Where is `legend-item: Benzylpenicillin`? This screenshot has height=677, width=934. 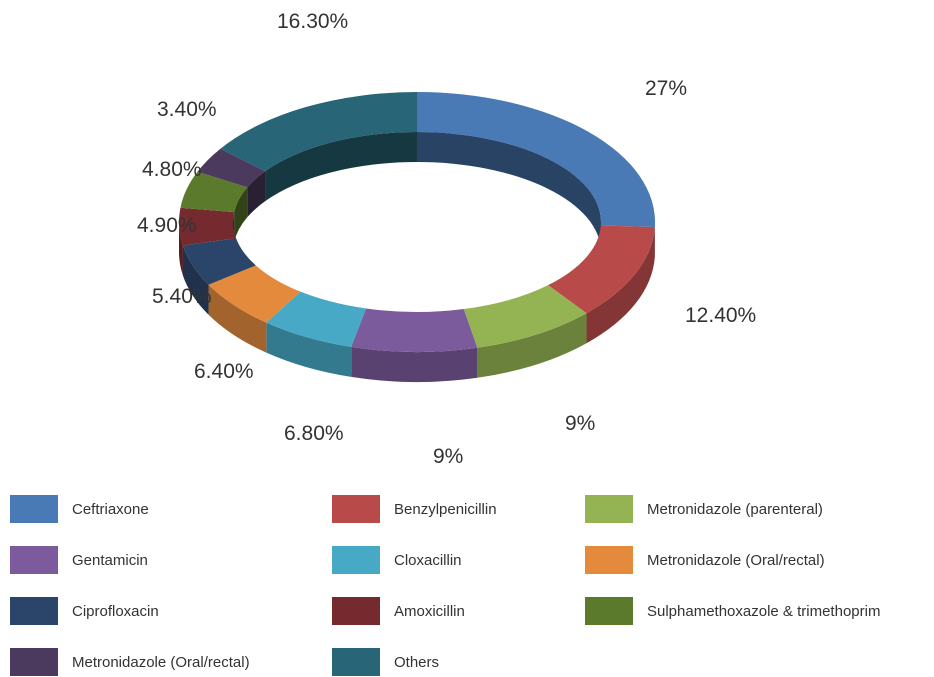
legend-item: Benzylpenicillin is located at coordinates (414, 509).